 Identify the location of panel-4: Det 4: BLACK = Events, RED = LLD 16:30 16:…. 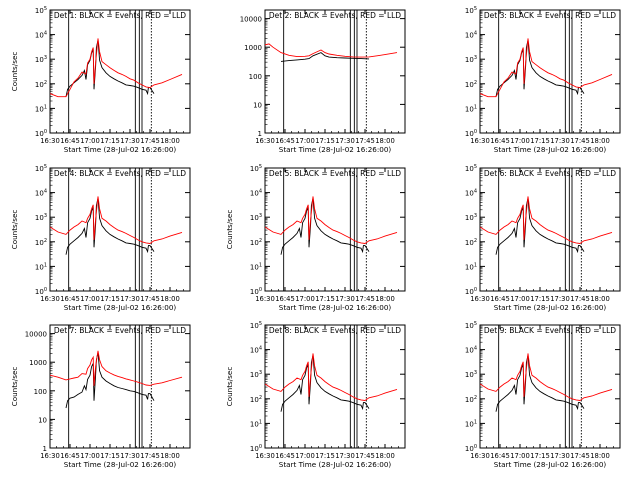
(100, 238).